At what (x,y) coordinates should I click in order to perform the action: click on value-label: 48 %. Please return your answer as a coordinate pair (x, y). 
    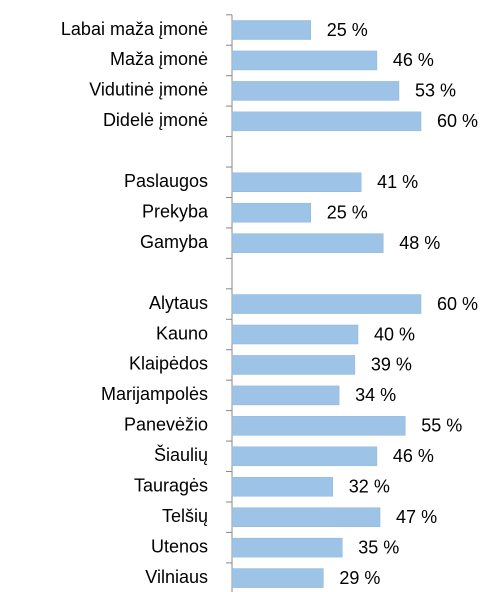
    Looking at the image, I should click on (419, 243).